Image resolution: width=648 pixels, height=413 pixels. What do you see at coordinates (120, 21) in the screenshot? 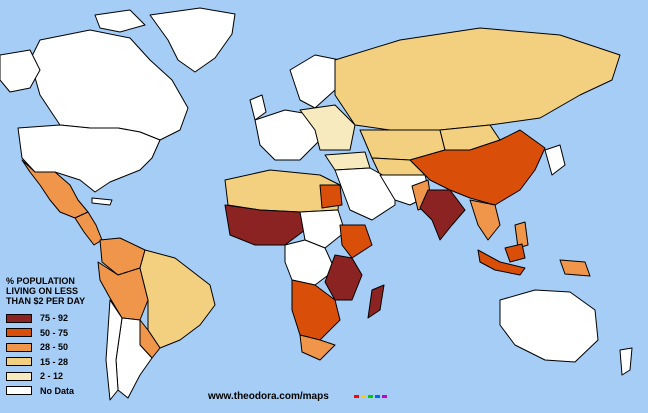
I see `arctic-islands` at bounding box center [120, 21].